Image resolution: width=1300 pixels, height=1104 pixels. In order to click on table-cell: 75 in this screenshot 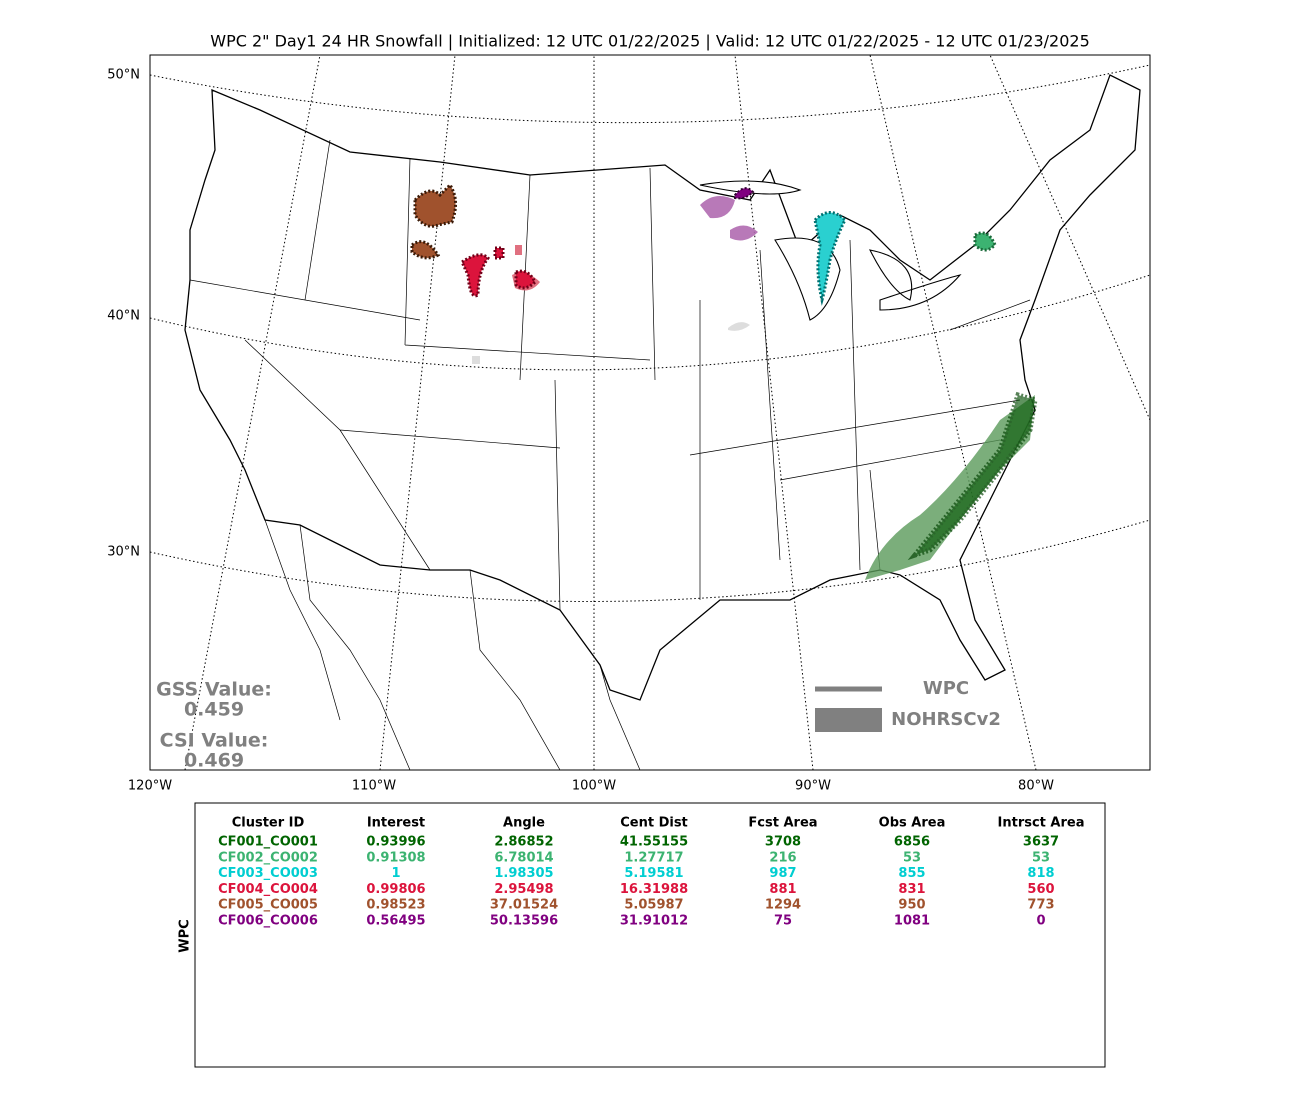, I will do `click(783, 921)`.